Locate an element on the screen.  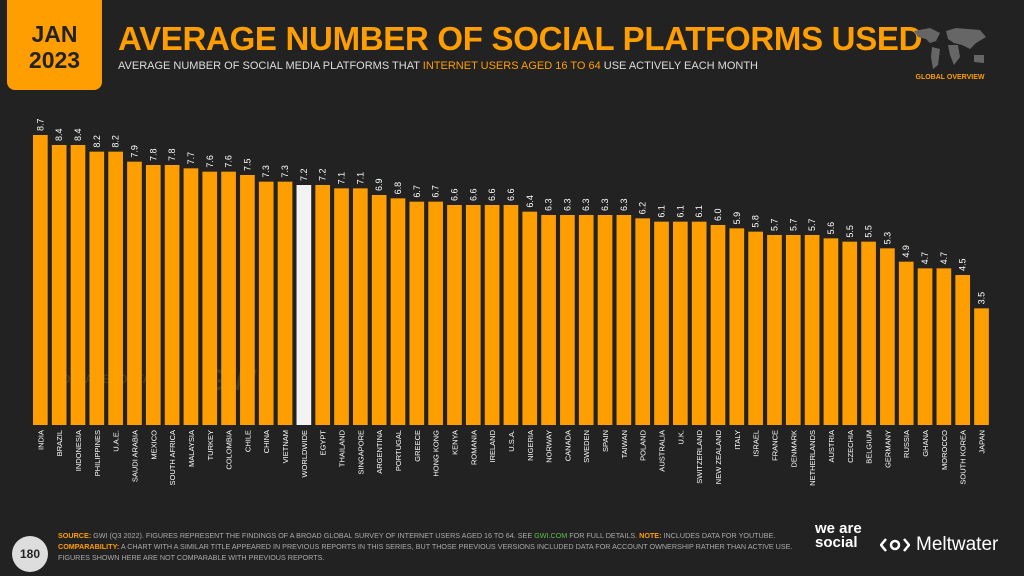
category-label: KENYA is located at coordinates (454, 442).